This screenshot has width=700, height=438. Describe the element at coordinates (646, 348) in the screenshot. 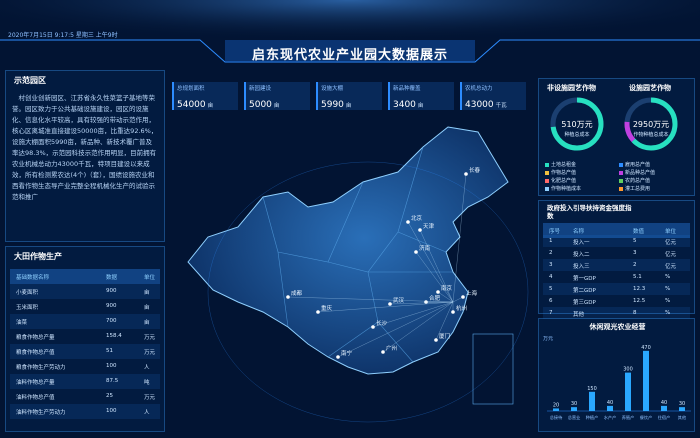

I see `bar-value: 470` at that location.